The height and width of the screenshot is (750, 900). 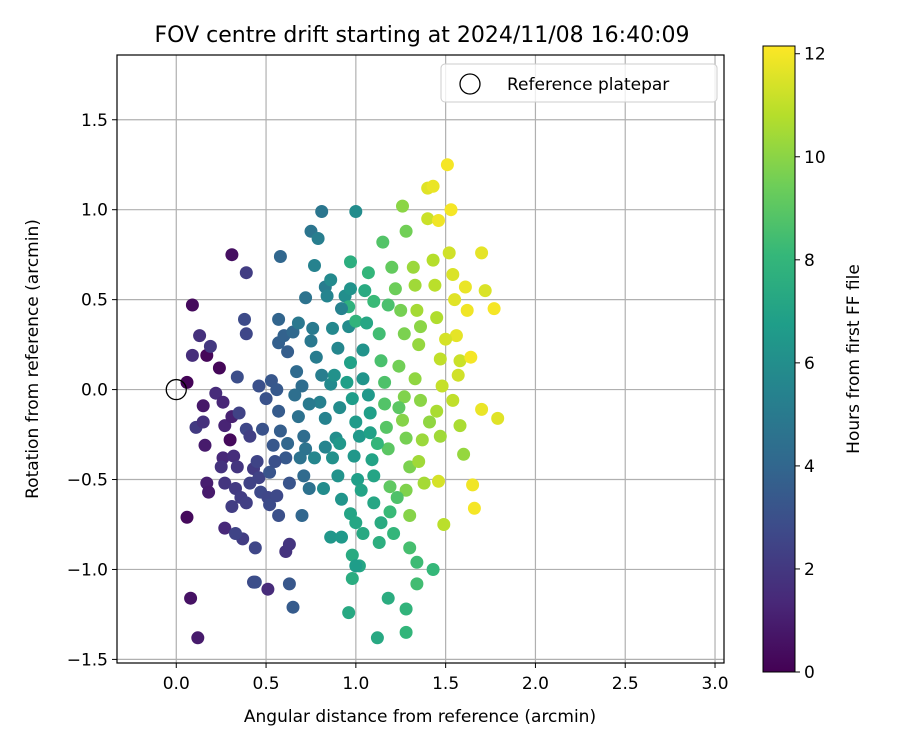 What do you see at coordinates (809, 364) in the screenshot?
I see `colorbar-tick-label: 6` at bounding box center [809, 364].